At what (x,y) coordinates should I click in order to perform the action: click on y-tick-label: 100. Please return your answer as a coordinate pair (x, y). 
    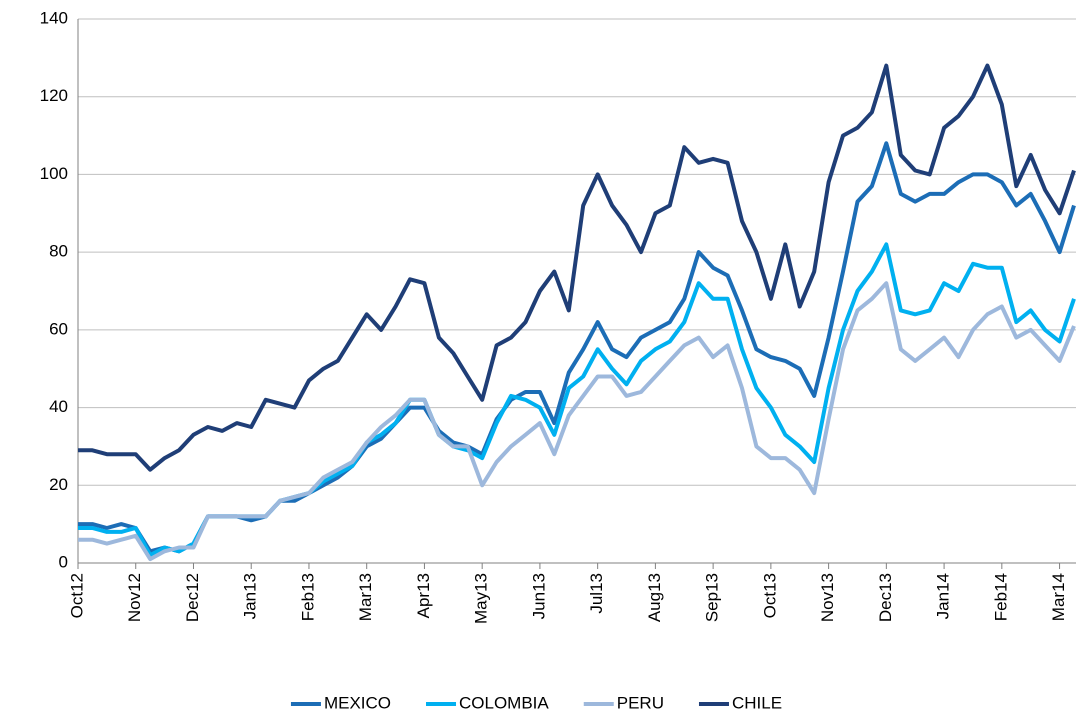
    Looking at the image, I should click on (54, 173).